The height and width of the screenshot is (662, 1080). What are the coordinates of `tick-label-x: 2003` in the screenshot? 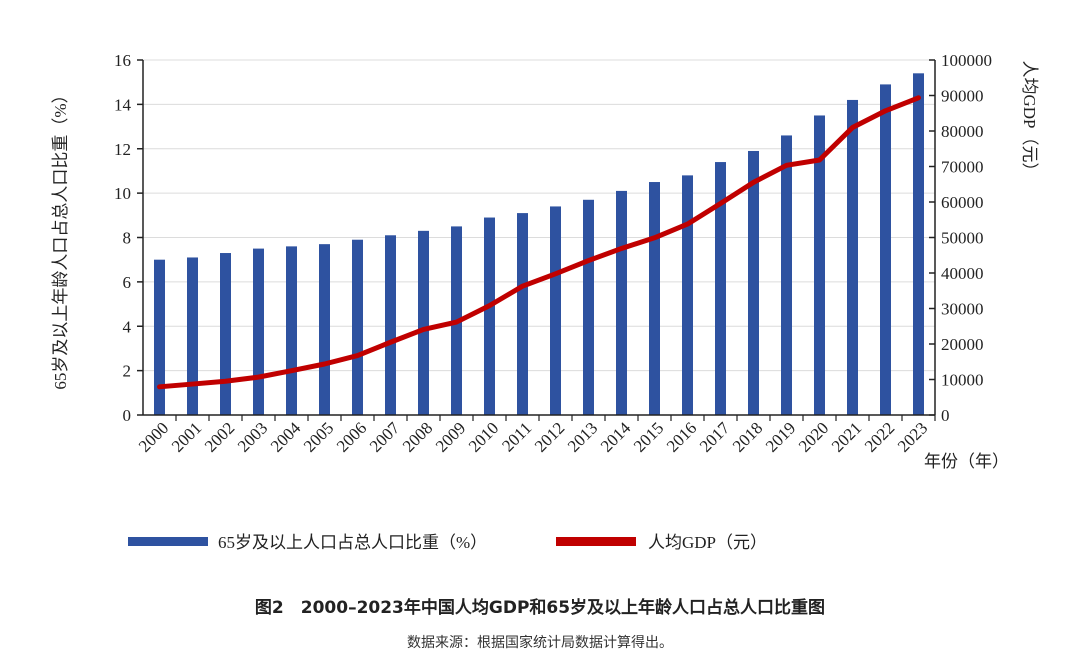 It's located at (252, 436).